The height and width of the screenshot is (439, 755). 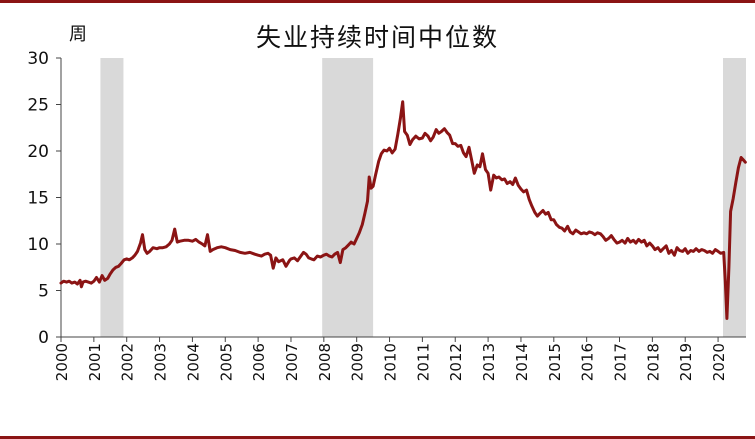 I want to click on x-tick-label: 2005, so click(x=226, y=362).